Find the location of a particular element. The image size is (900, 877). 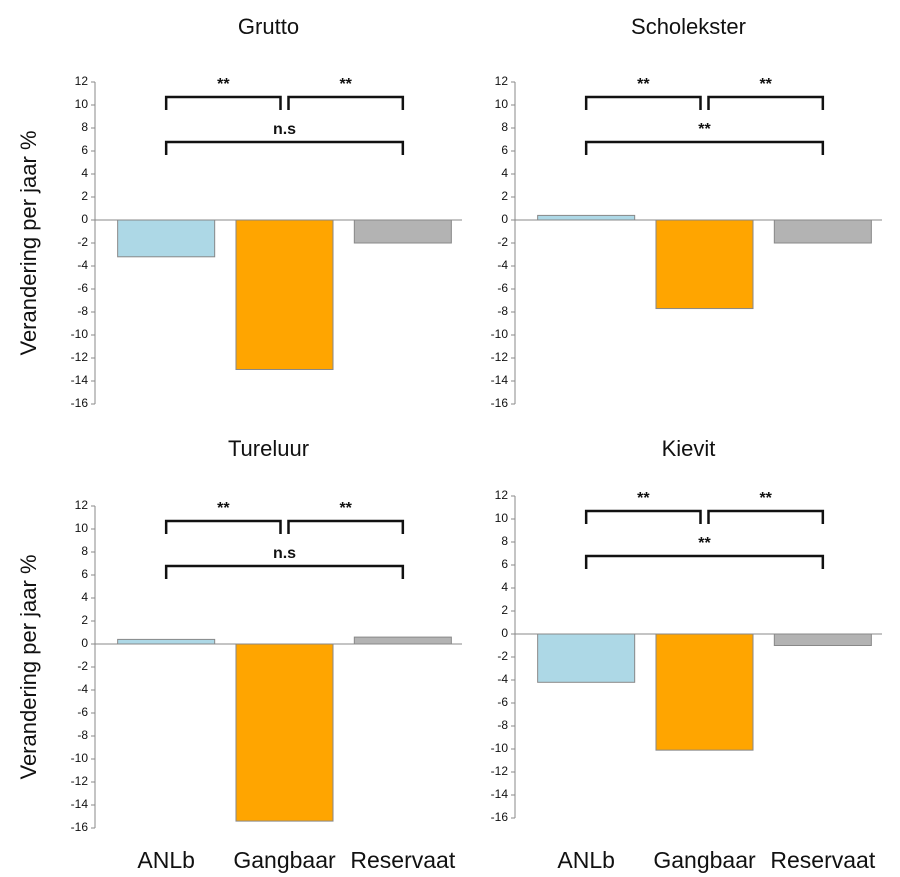

panel-title: Tureluur is located at coordinates (268, 448).